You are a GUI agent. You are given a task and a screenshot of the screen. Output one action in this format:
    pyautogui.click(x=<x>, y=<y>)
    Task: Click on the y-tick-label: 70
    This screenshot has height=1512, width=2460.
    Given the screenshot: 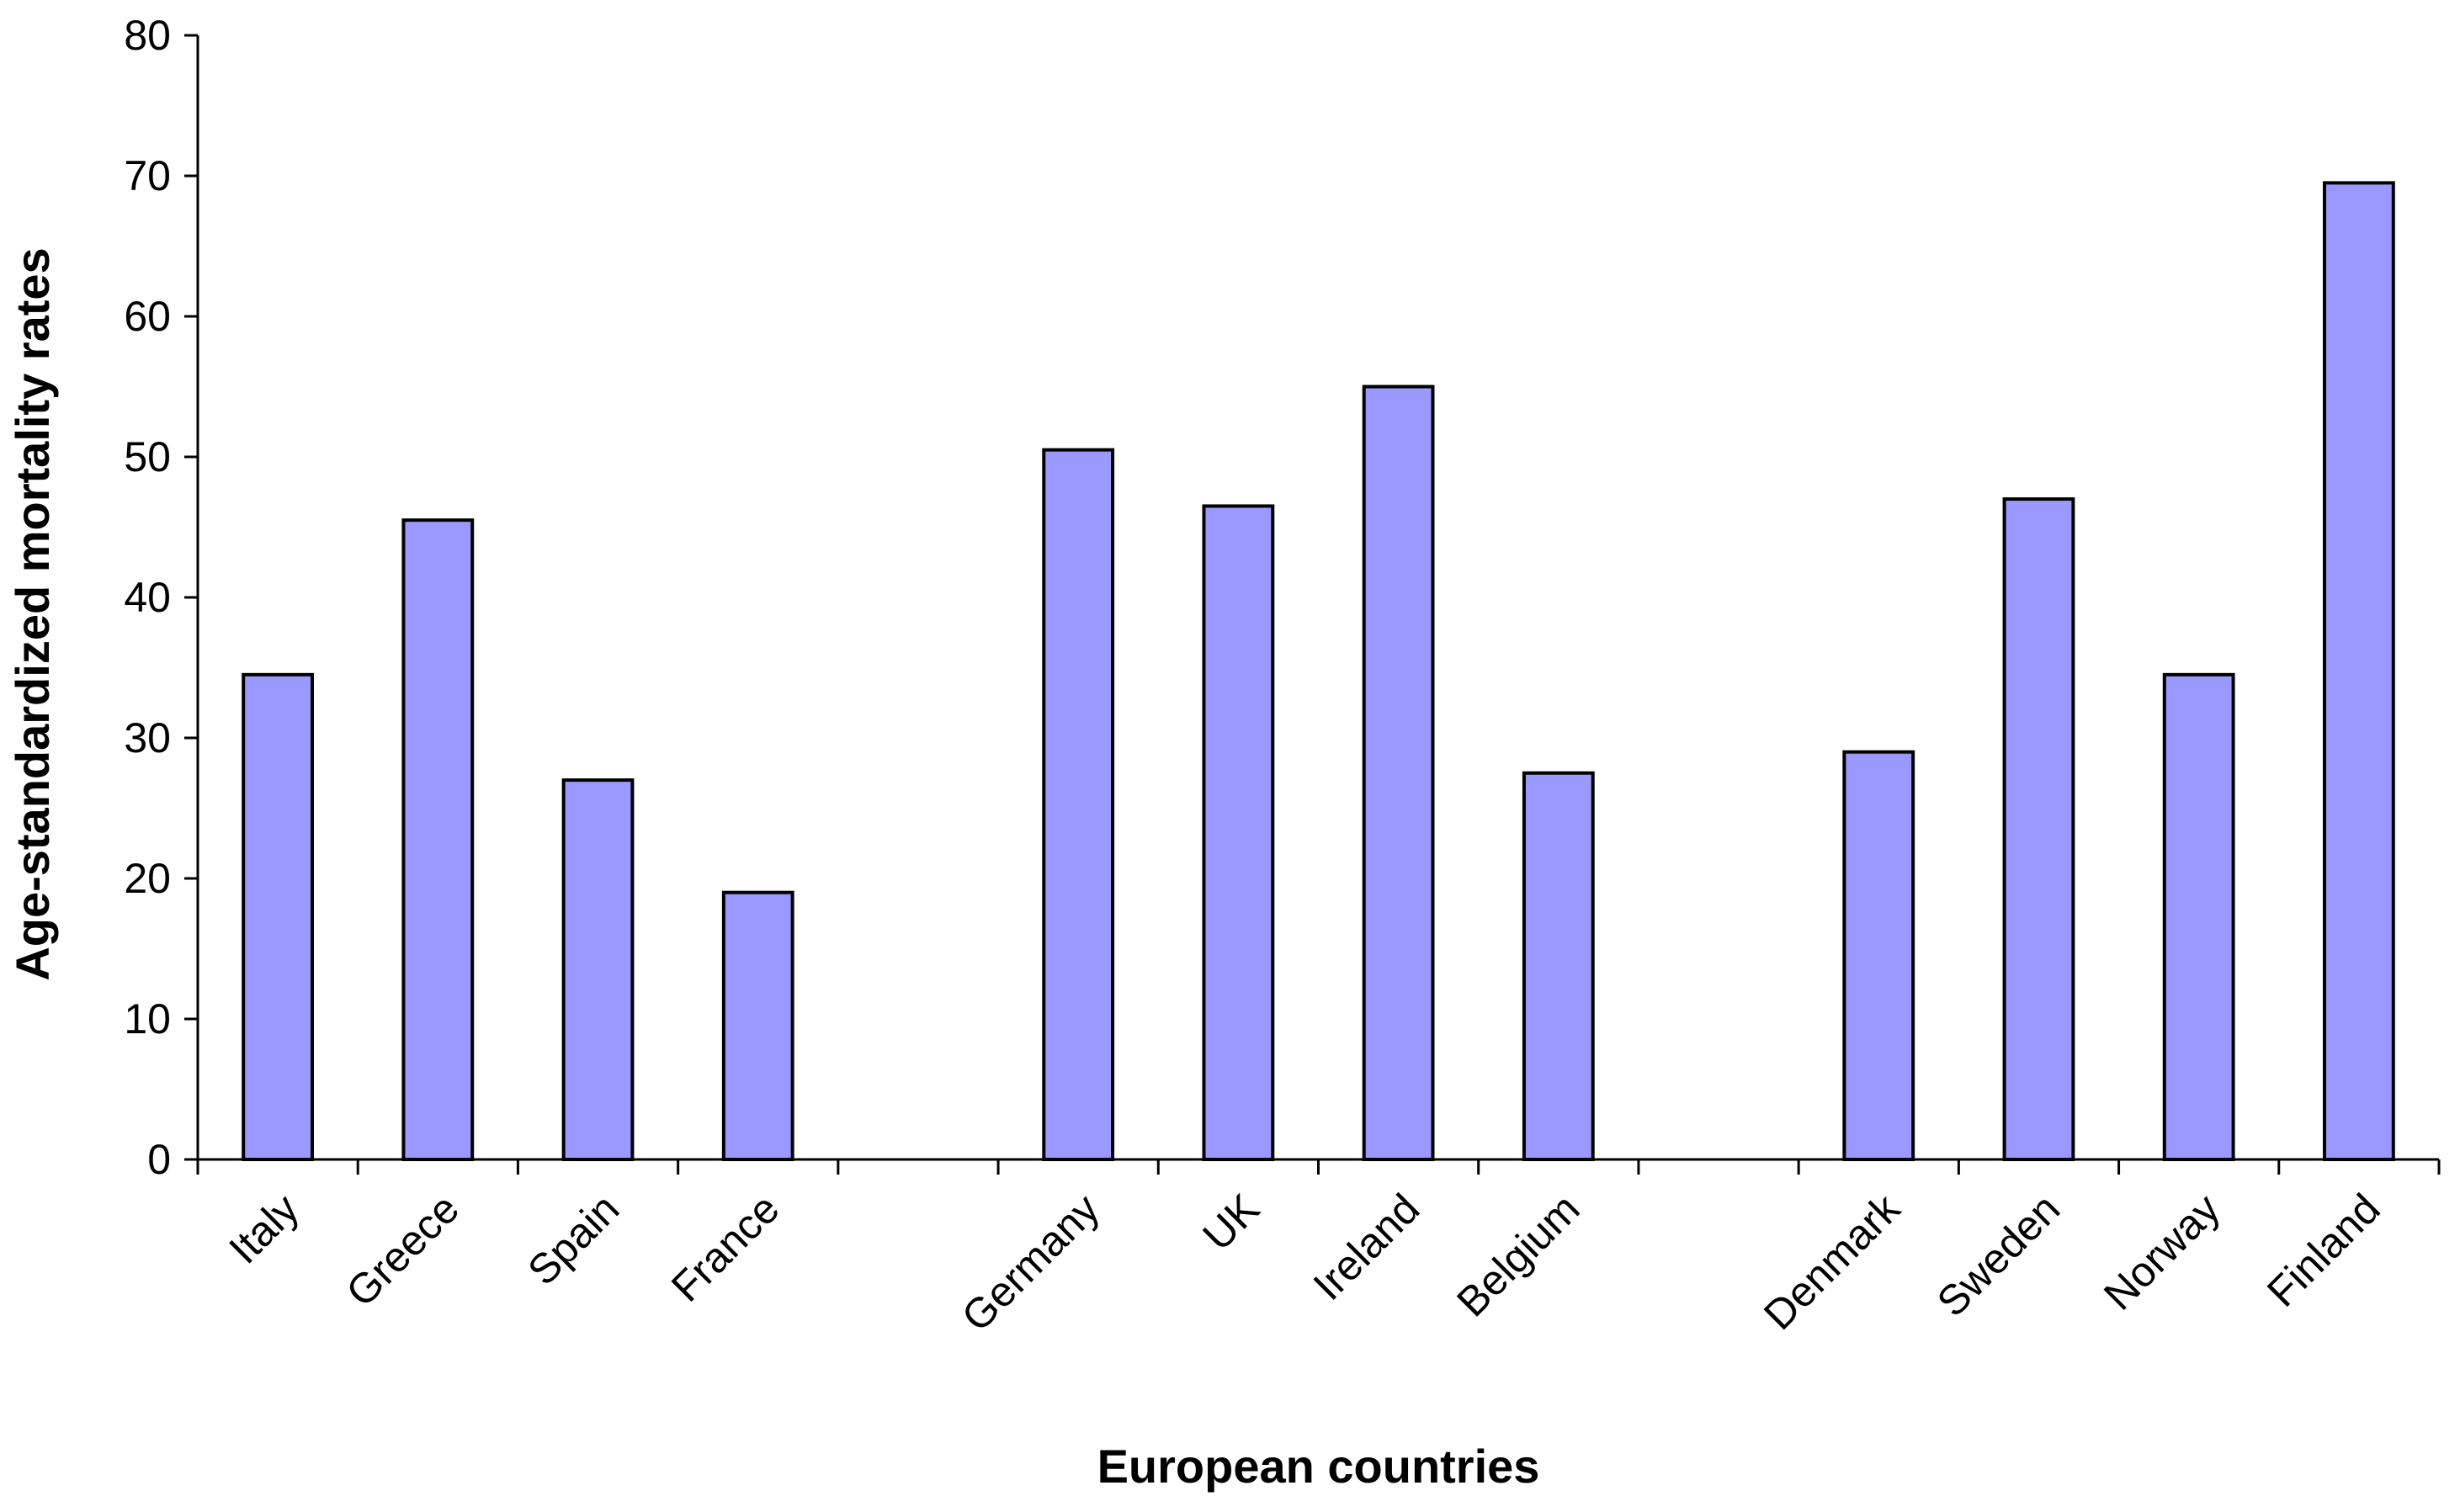 What is the action you would take?
    pyautogui.click(x=147, y=175)
    